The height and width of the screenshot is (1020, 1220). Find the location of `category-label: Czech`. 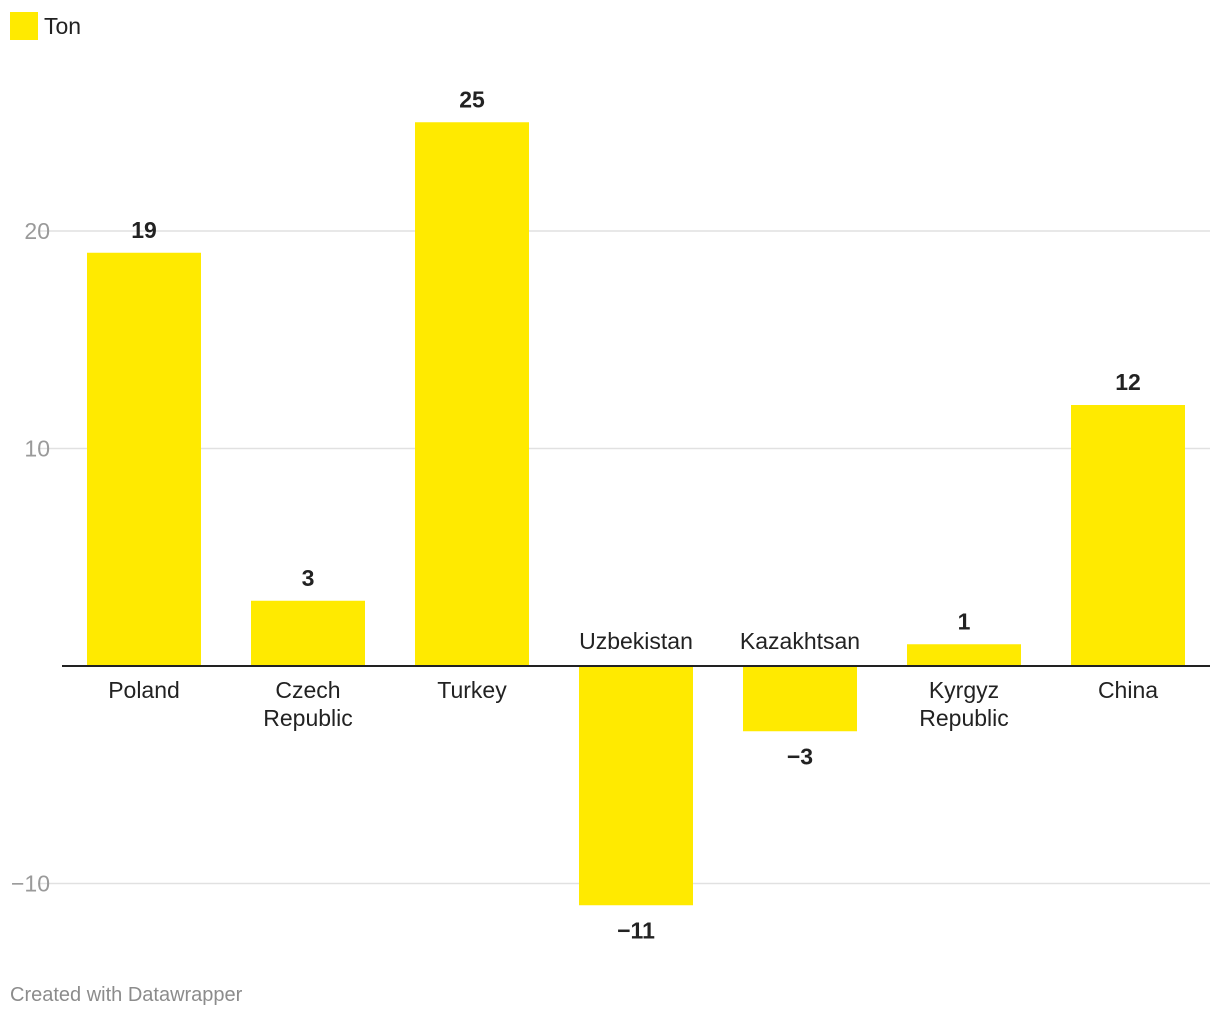

category-label: Czech is located at coordinates (307, 690).